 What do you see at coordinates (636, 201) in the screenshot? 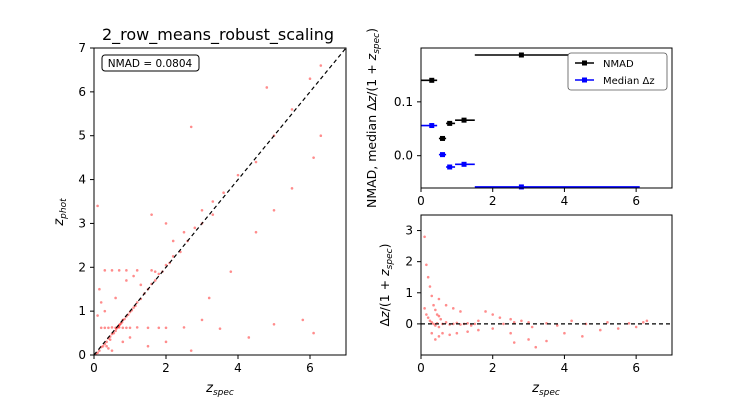
I see `top-right-x-tick-label: 6` at bounding box center [636, 201].